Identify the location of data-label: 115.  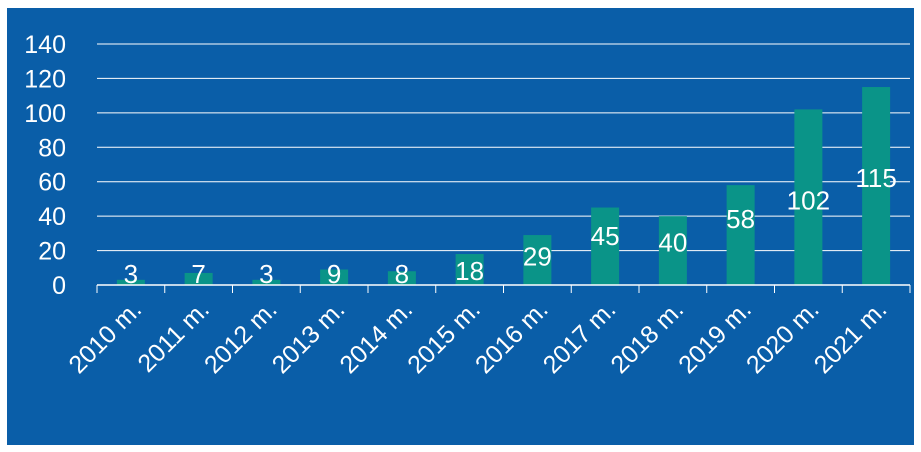
(875, 178).